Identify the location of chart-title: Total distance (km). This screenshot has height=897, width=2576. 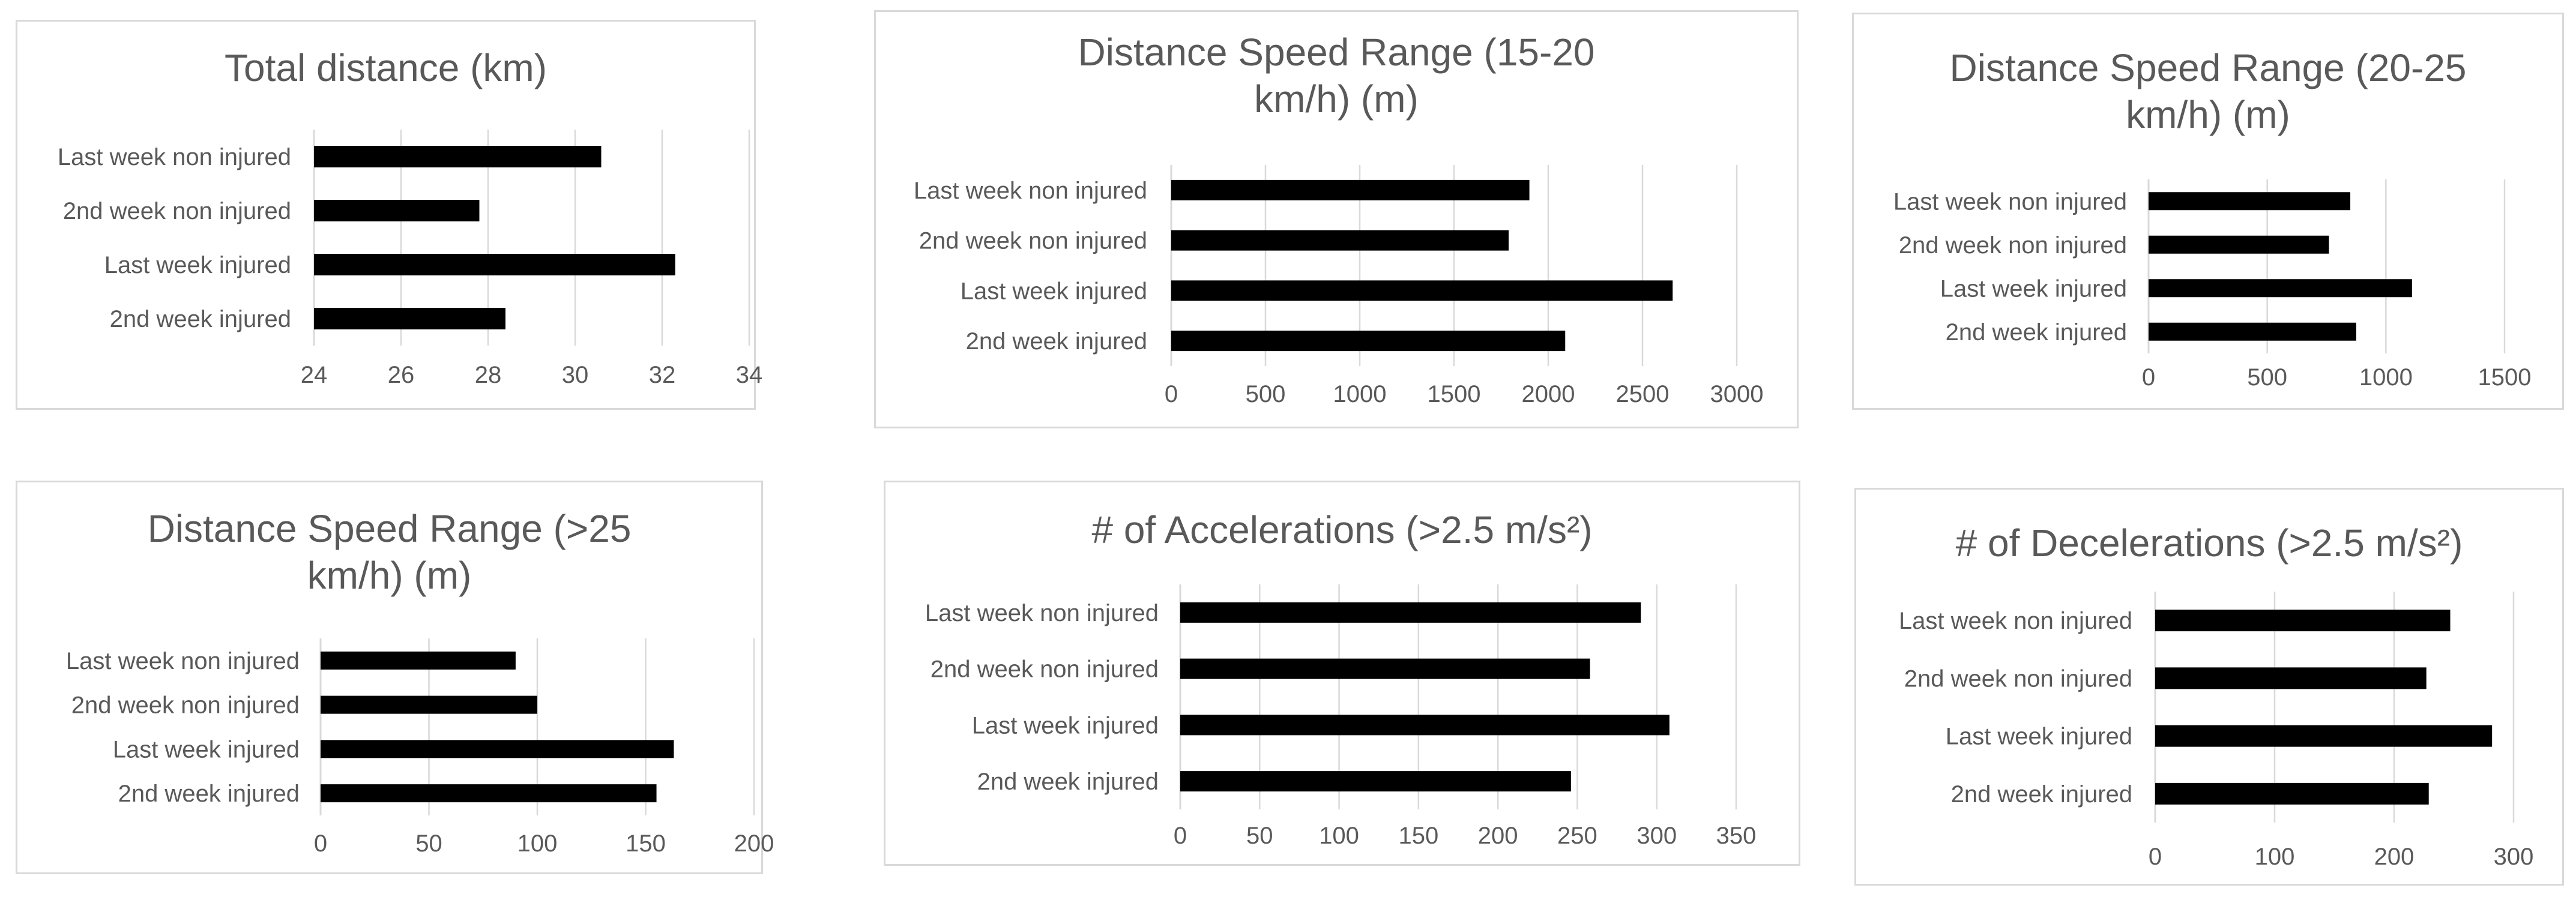
(385, 67).